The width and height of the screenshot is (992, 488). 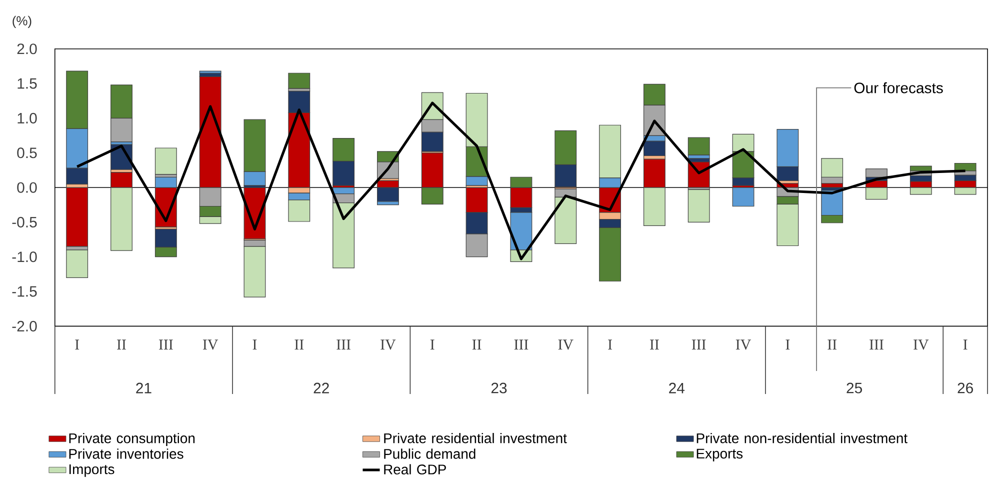 What do you see at coordinates (144, 388) in the screenshot?
I see `text: 21` at bounding box center [144, 388].